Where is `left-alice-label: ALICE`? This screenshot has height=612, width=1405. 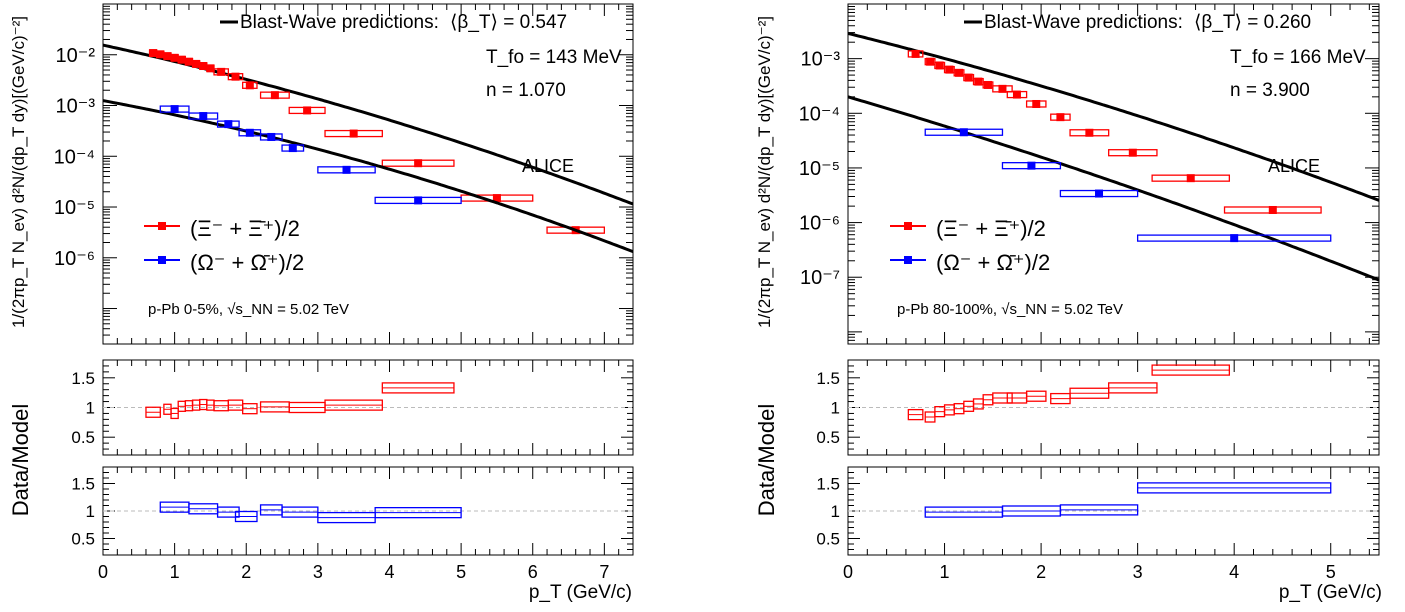 left-alice-label: ALICE is located at coordinates (548, 166).